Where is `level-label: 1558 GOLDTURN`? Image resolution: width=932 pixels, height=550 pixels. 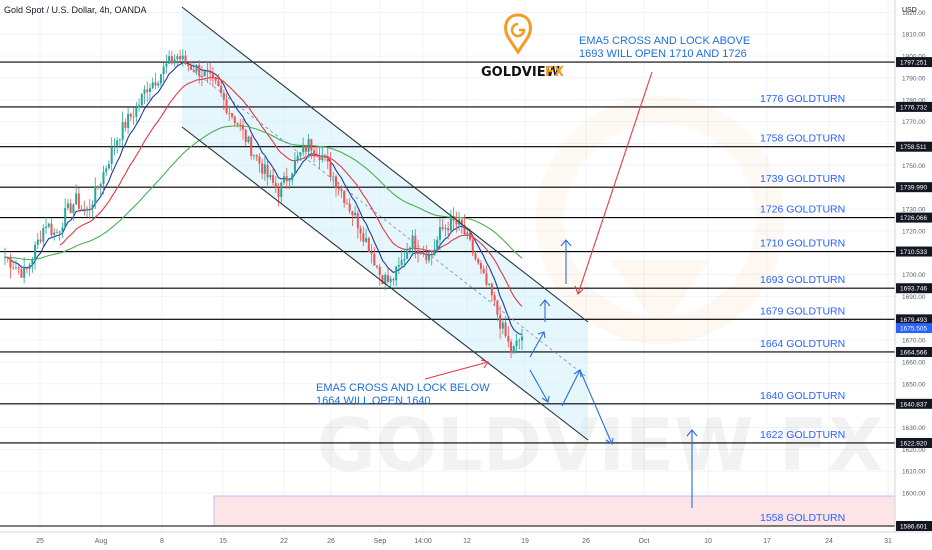
level-label: 1558 GOLDTURN is located at coordinates (802, 518).